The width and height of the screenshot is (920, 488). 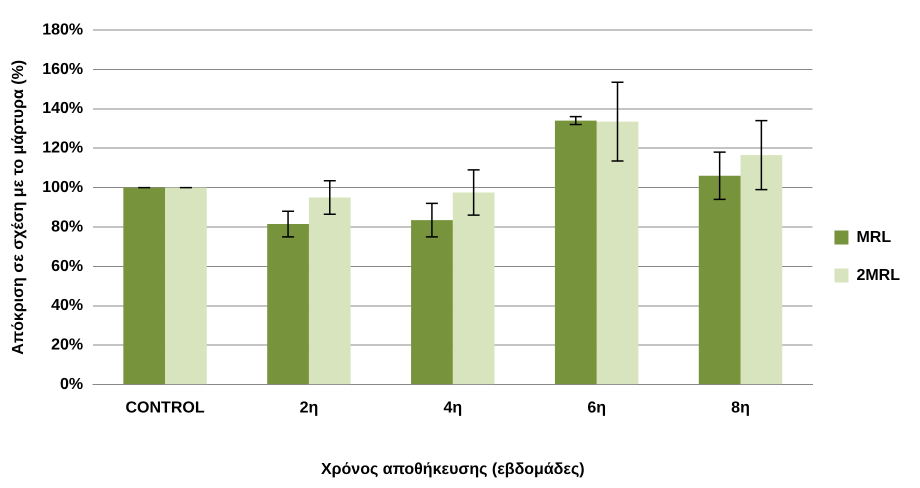 I want to click on x-tick-label: 8η, so click(x=740, y=408).